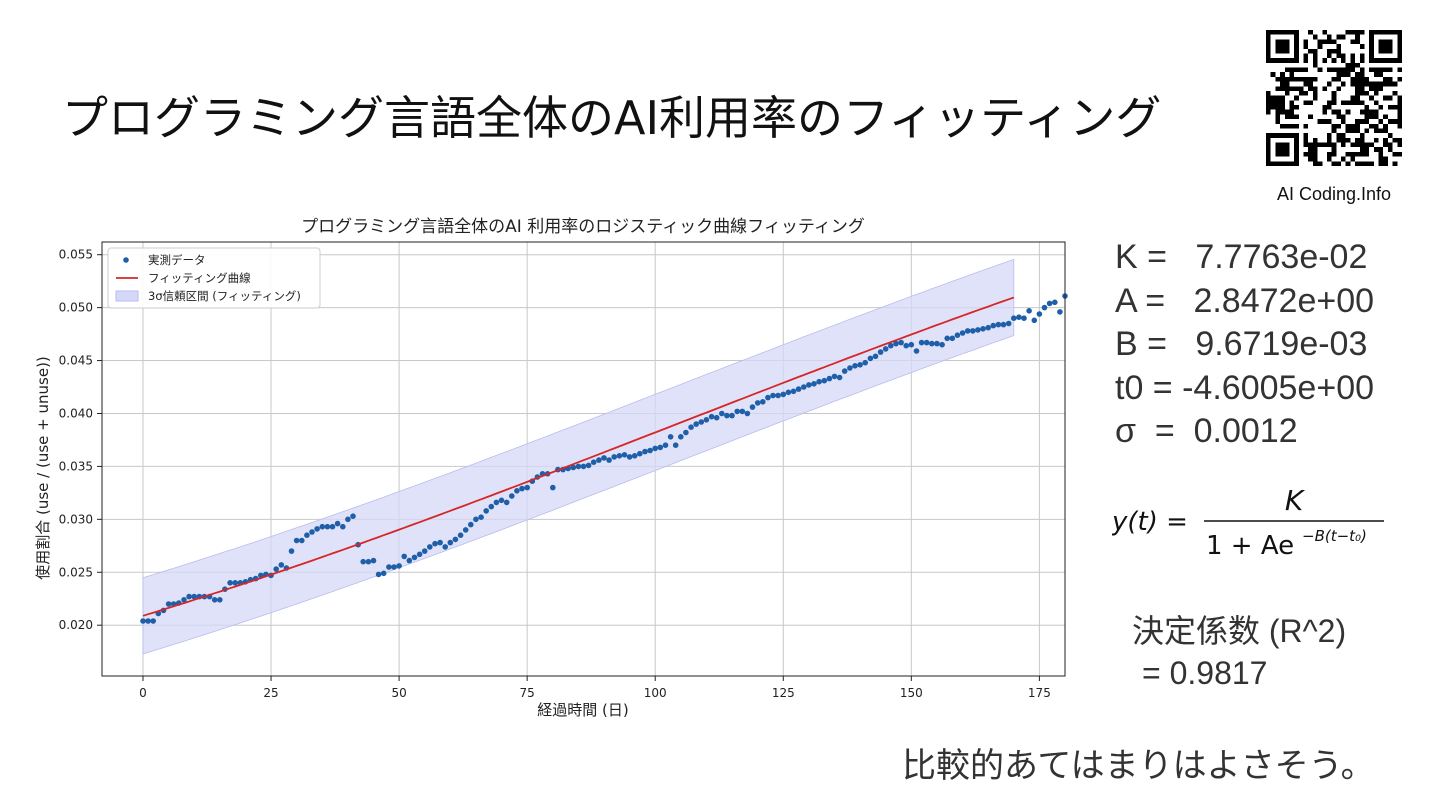 The height and width of the screenshot is (810, 1440). Describe the element at coordinates (612, 118) in the screenshot. I see `page-title: プログラミング言語全体のAI利用率のフィッティング` at that location.